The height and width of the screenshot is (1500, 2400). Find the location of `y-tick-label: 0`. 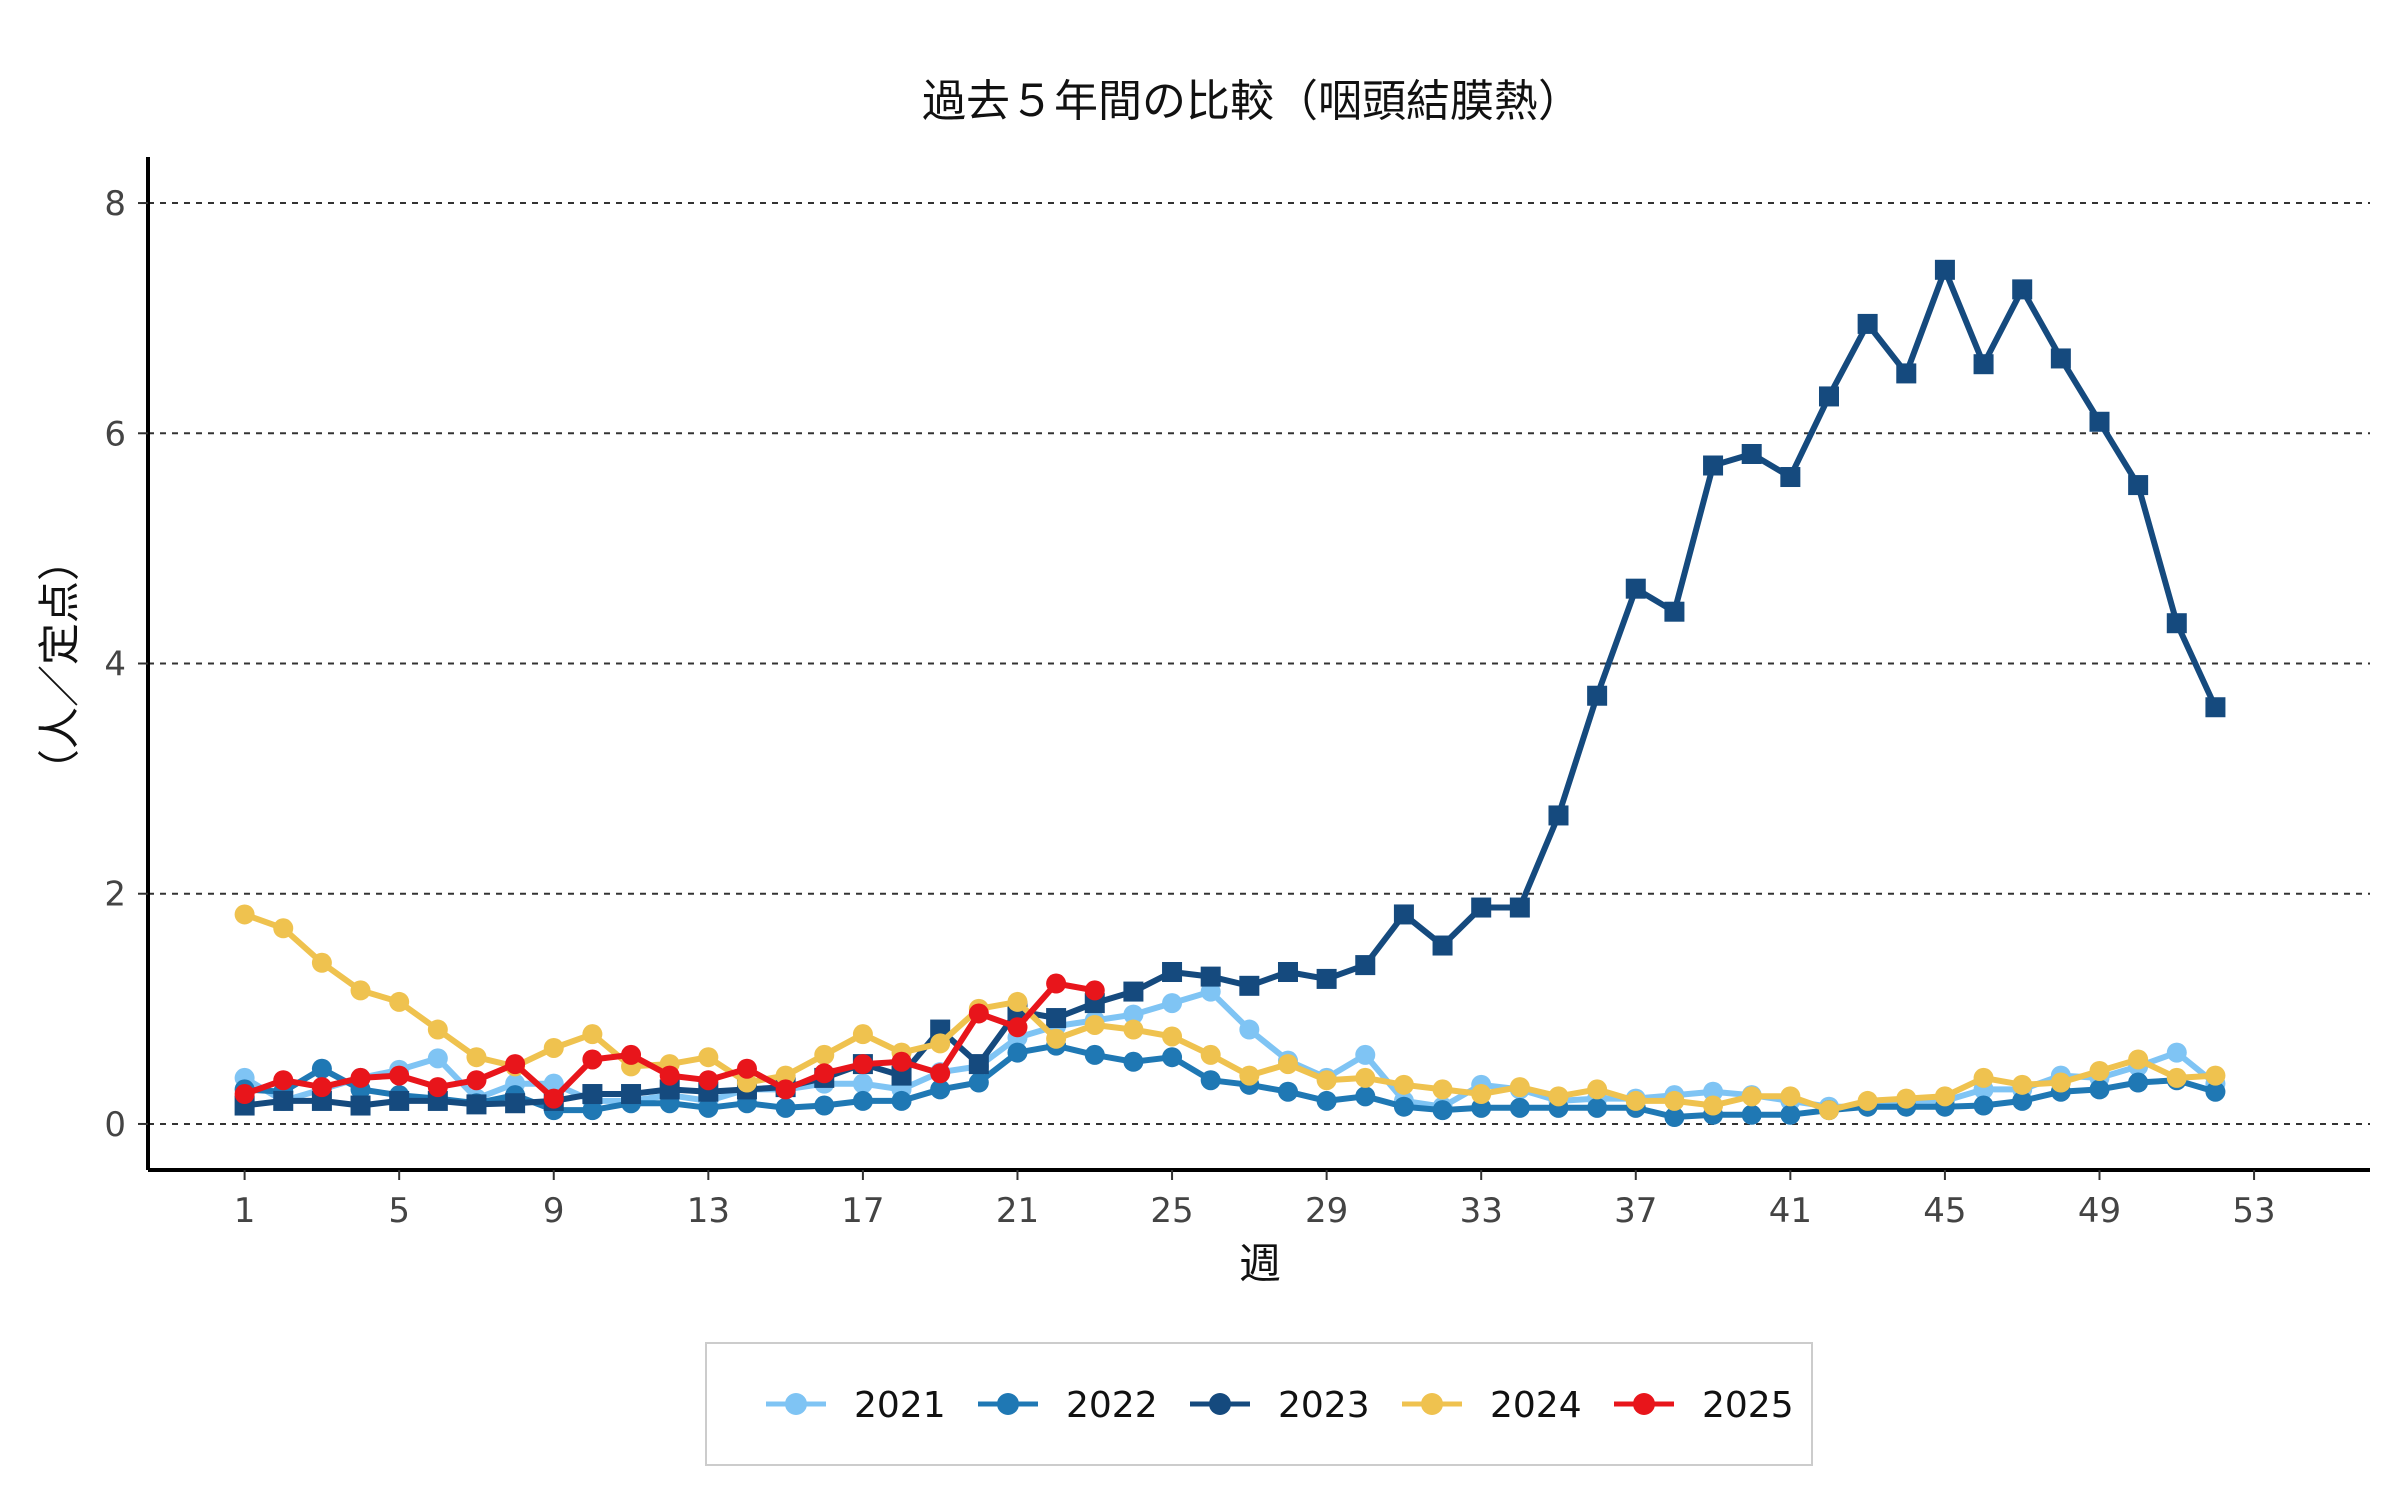

y-tick-label: 0 is located at coordinates (115, 1125).